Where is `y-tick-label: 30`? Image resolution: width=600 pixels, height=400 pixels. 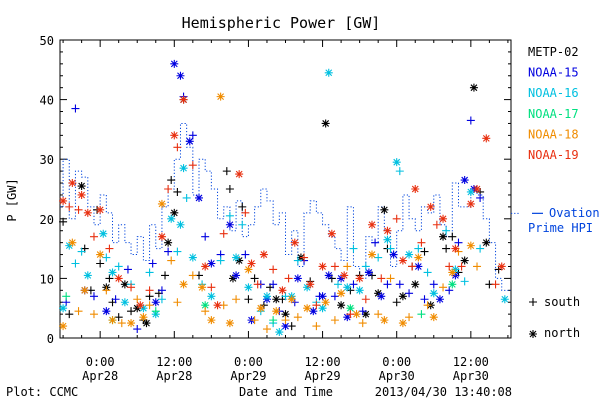
y-tick-label: 30 is located at coordinates (47, 160).